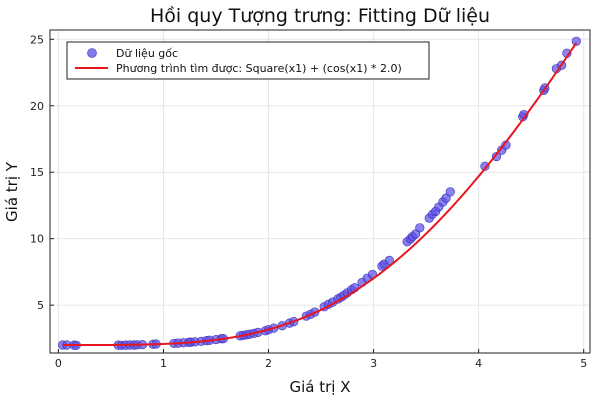 The height and width of the screenshot is (400, 600). I want to click on x-tick-label: 3, so click(373, 363).